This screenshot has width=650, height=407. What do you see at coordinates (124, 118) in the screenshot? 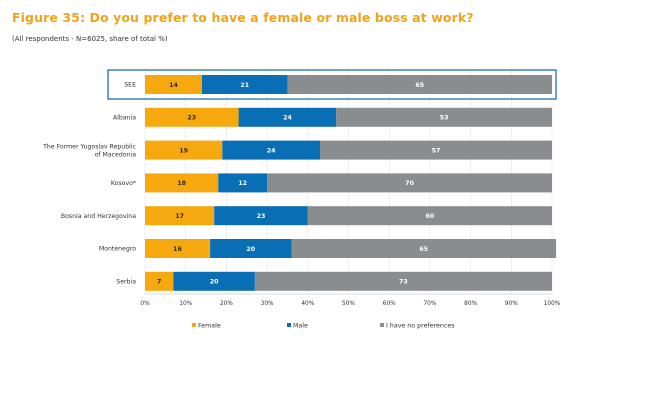
I see `category-label: Albania` at bounding box center [124, 118].